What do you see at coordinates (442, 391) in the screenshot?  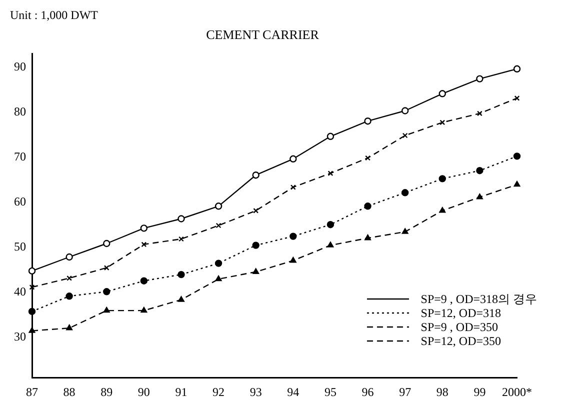 I see `x-tick-label: 98` at bounding box center [442, 391].